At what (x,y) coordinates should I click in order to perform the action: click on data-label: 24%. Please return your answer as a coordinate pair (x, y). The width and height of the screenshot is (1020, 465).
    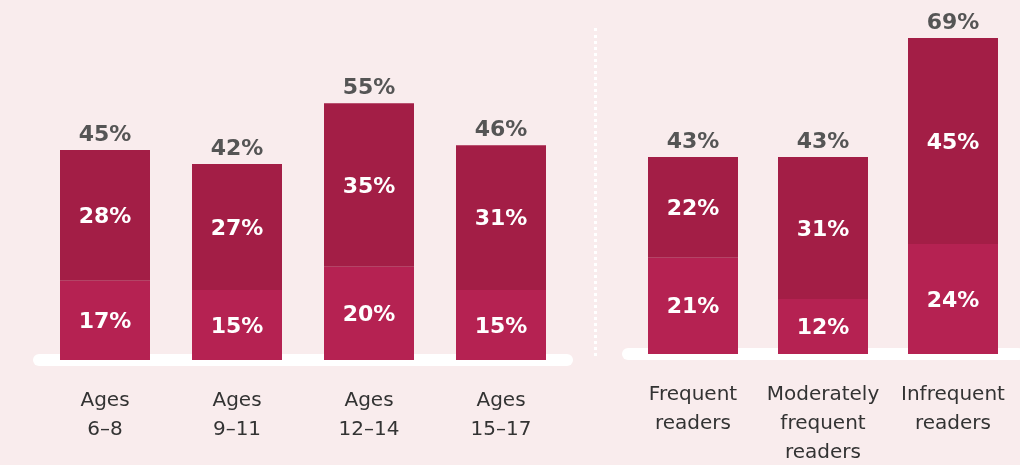
    Looking at the image, I should click on (953, 299).